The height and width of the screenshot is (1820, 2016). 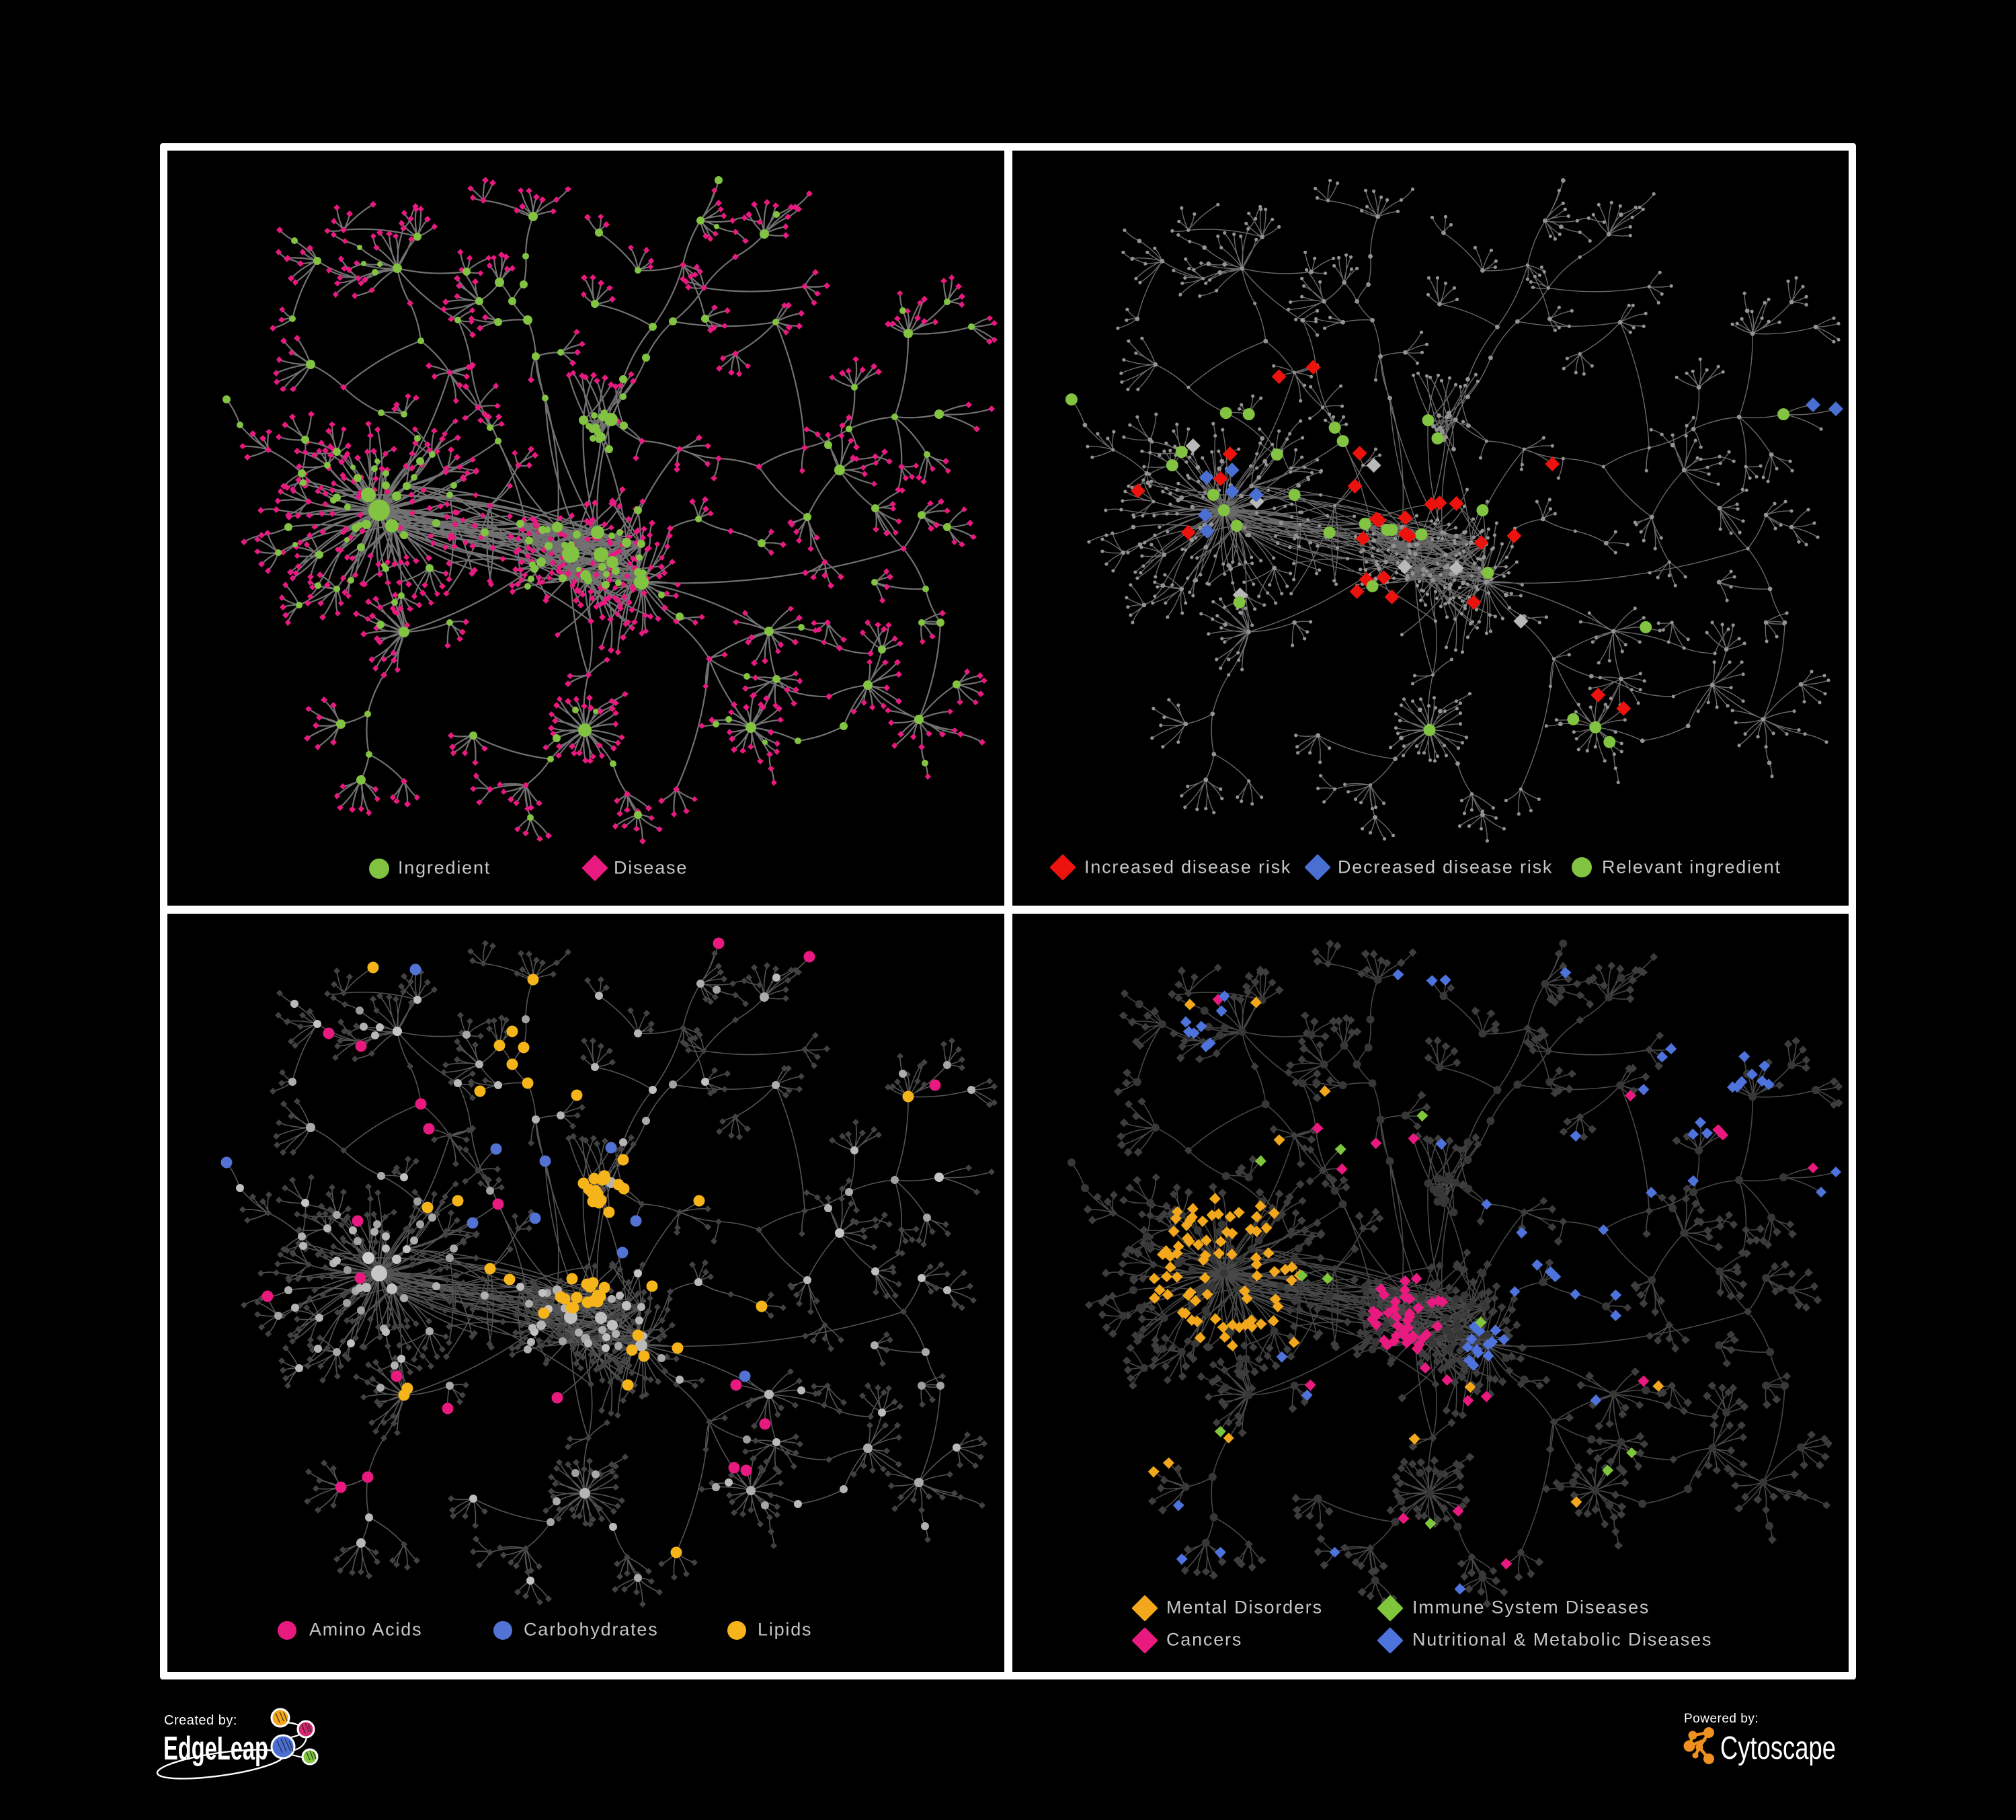 What do you see at coordinates (215, 1749) in the screenshot?
I see `svg-text: EdgeLeap` at bounding box center [215, 1749].